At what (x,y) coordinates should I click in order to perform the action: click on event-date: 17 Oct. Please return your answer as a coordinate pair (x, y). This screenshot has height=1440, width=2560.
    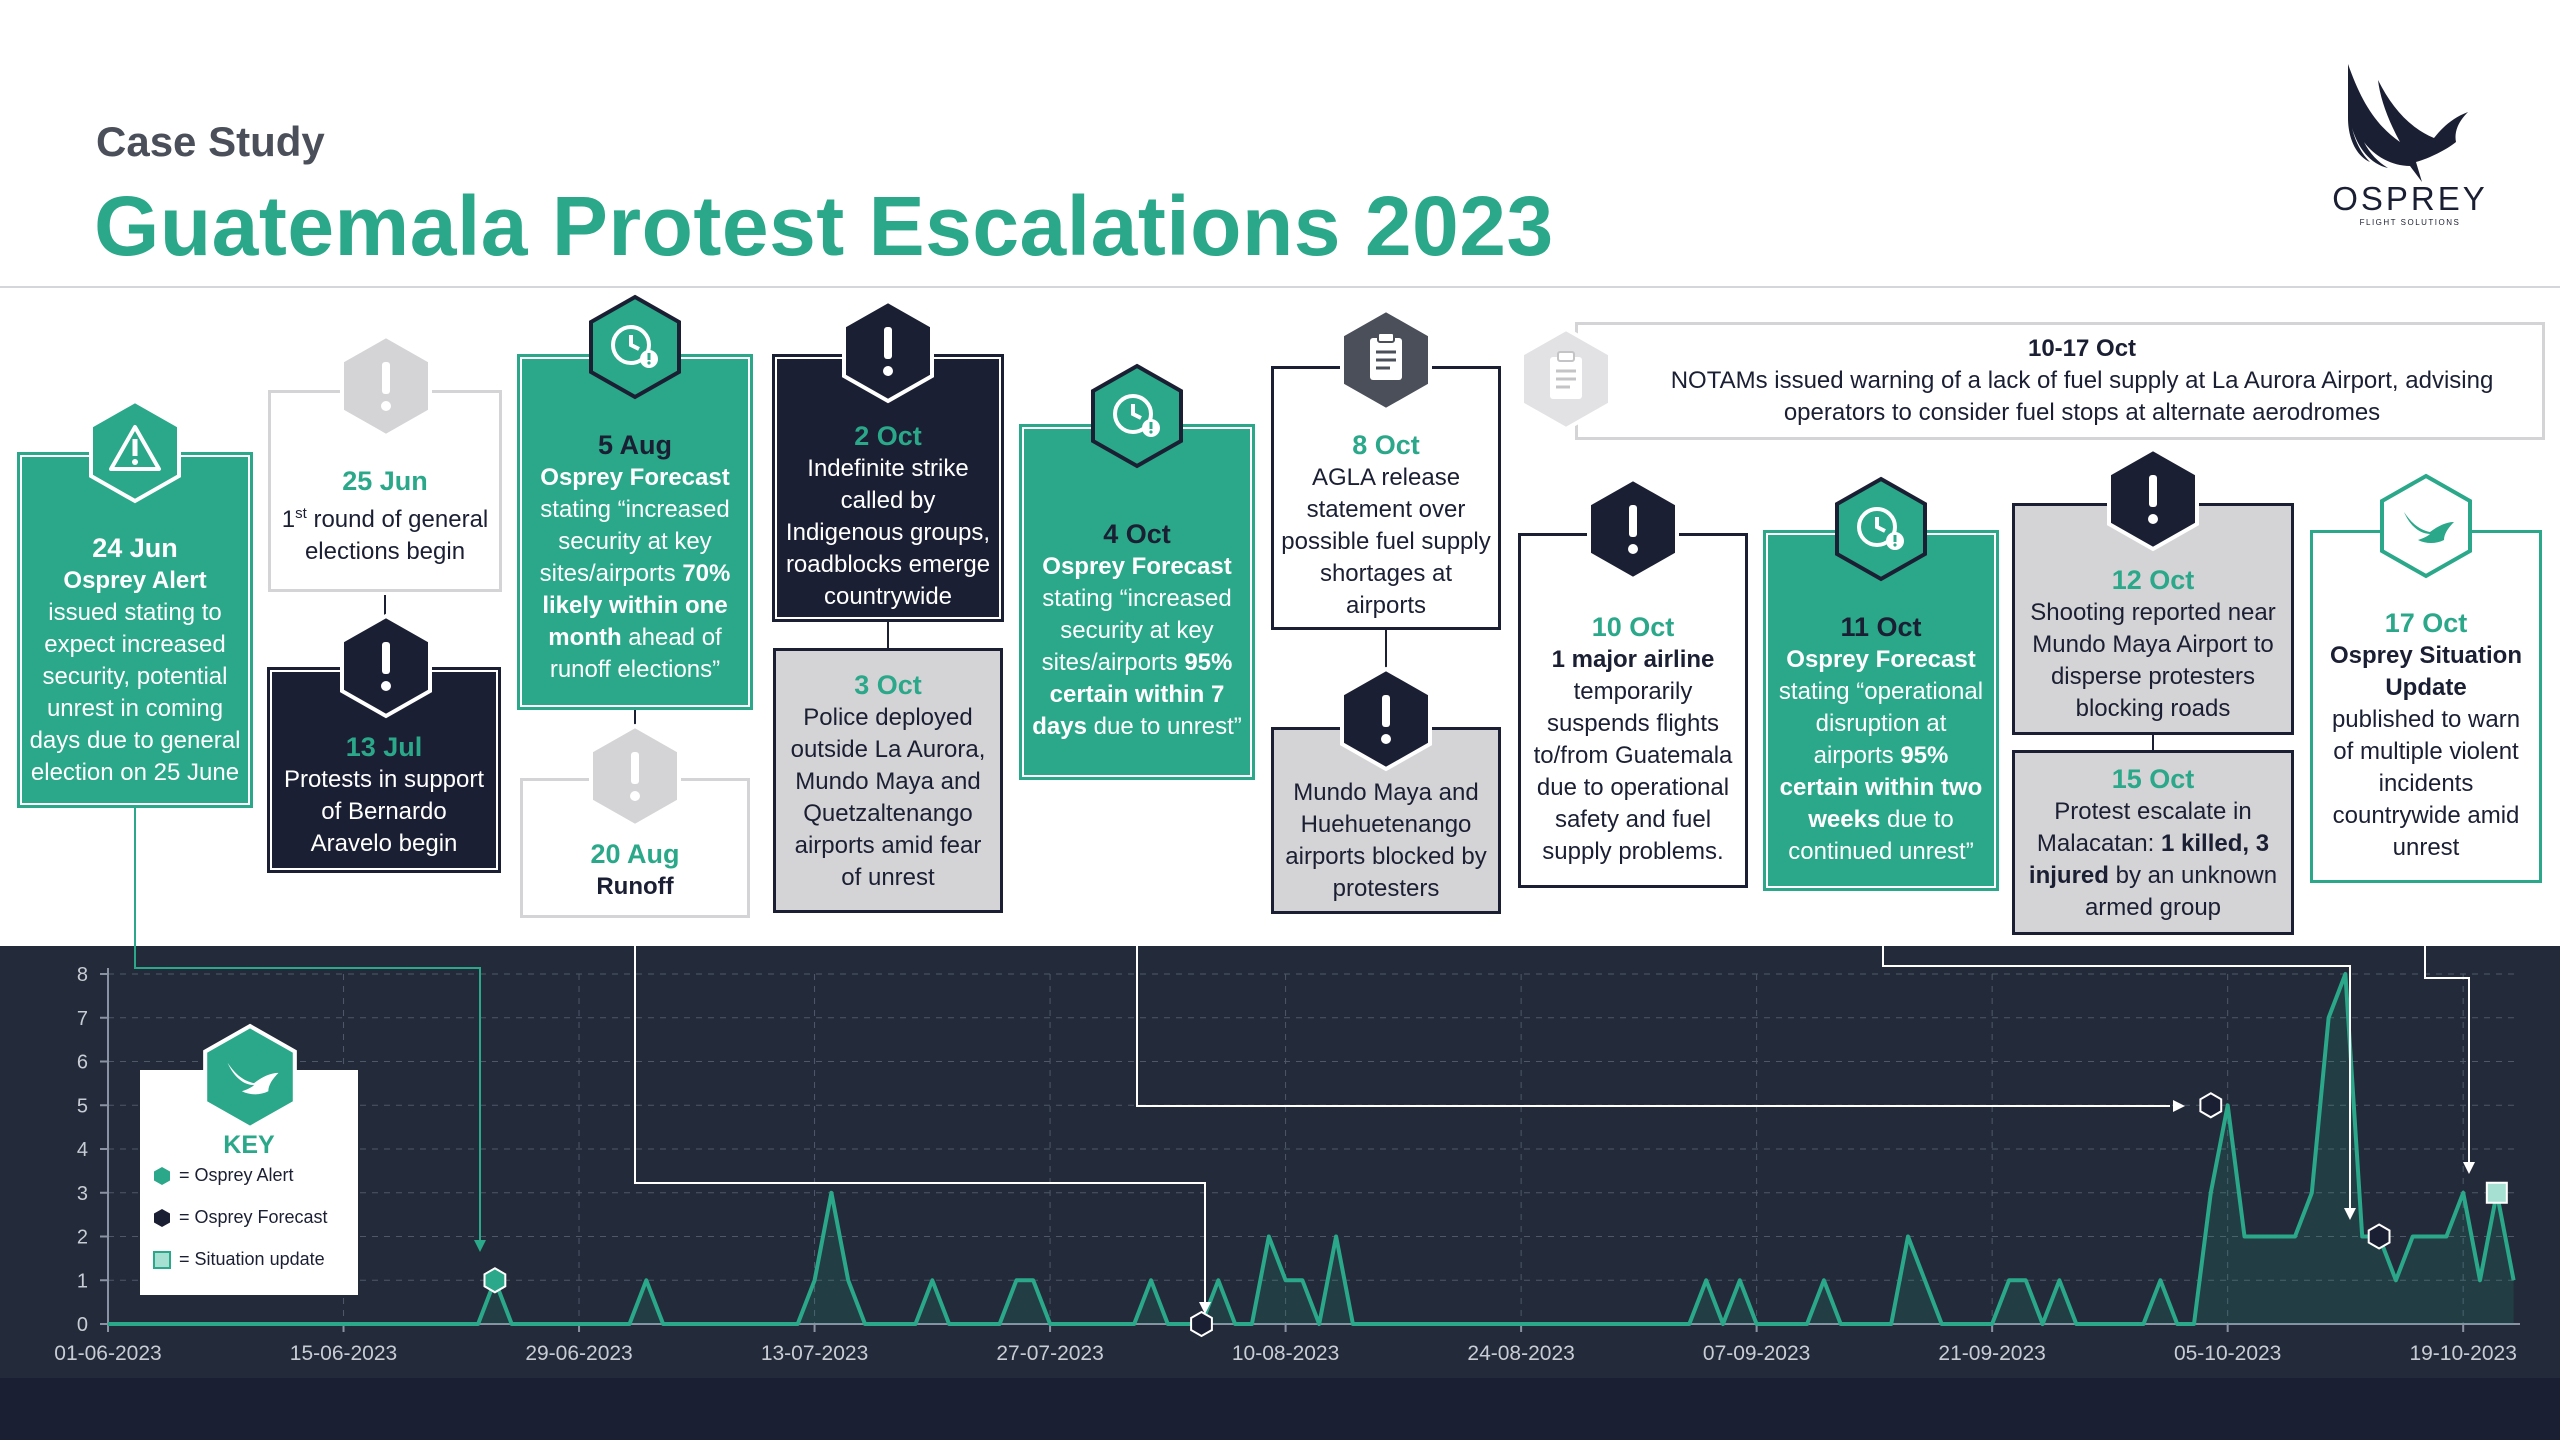
    Looking at the image, I should click on (2426, 622).